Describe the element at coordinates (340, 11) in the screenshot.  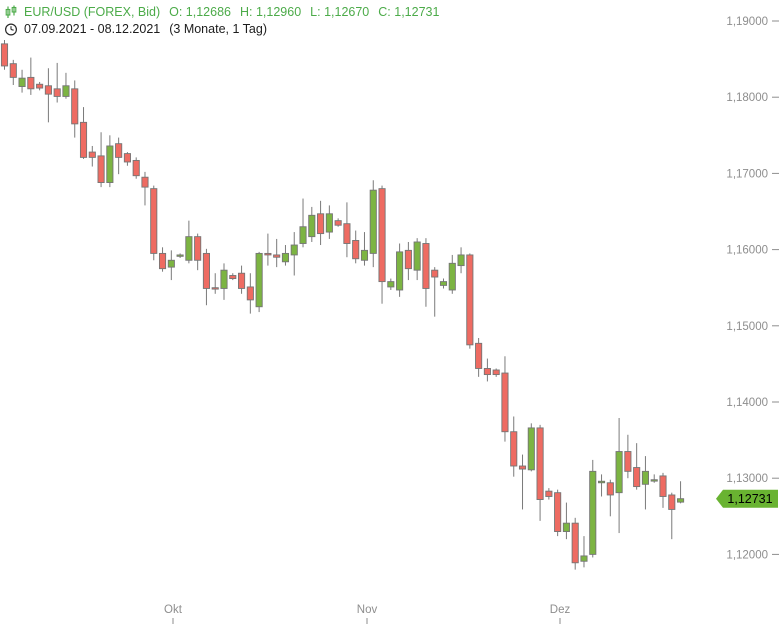
I see `low-value: L: 1,12670` at that location.